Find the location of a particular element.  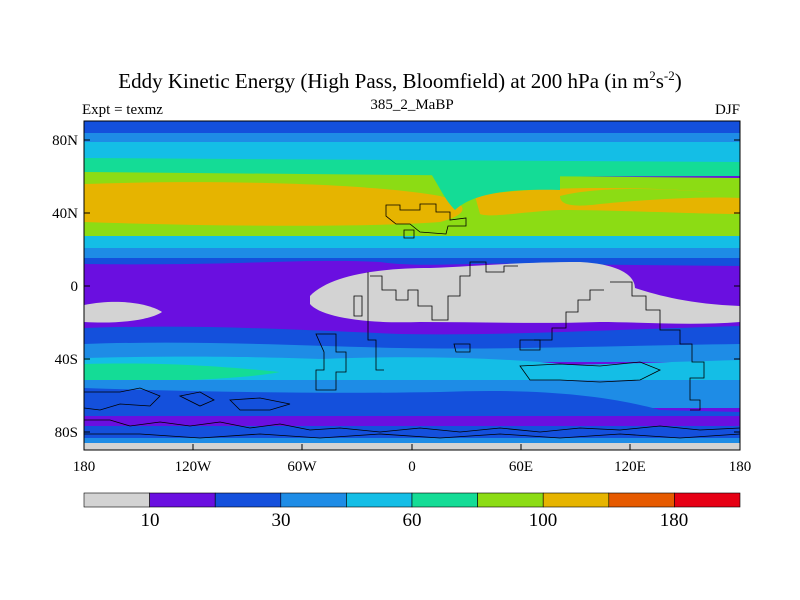

y-tick-label: 40S is located at coordinates (66, 360).